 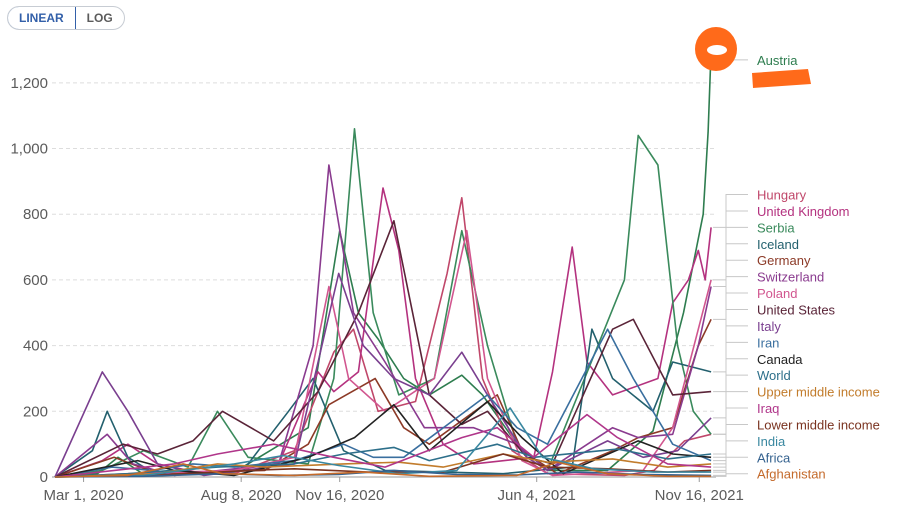 I want to click on series-label-india: India, so click(x=771, y=441).